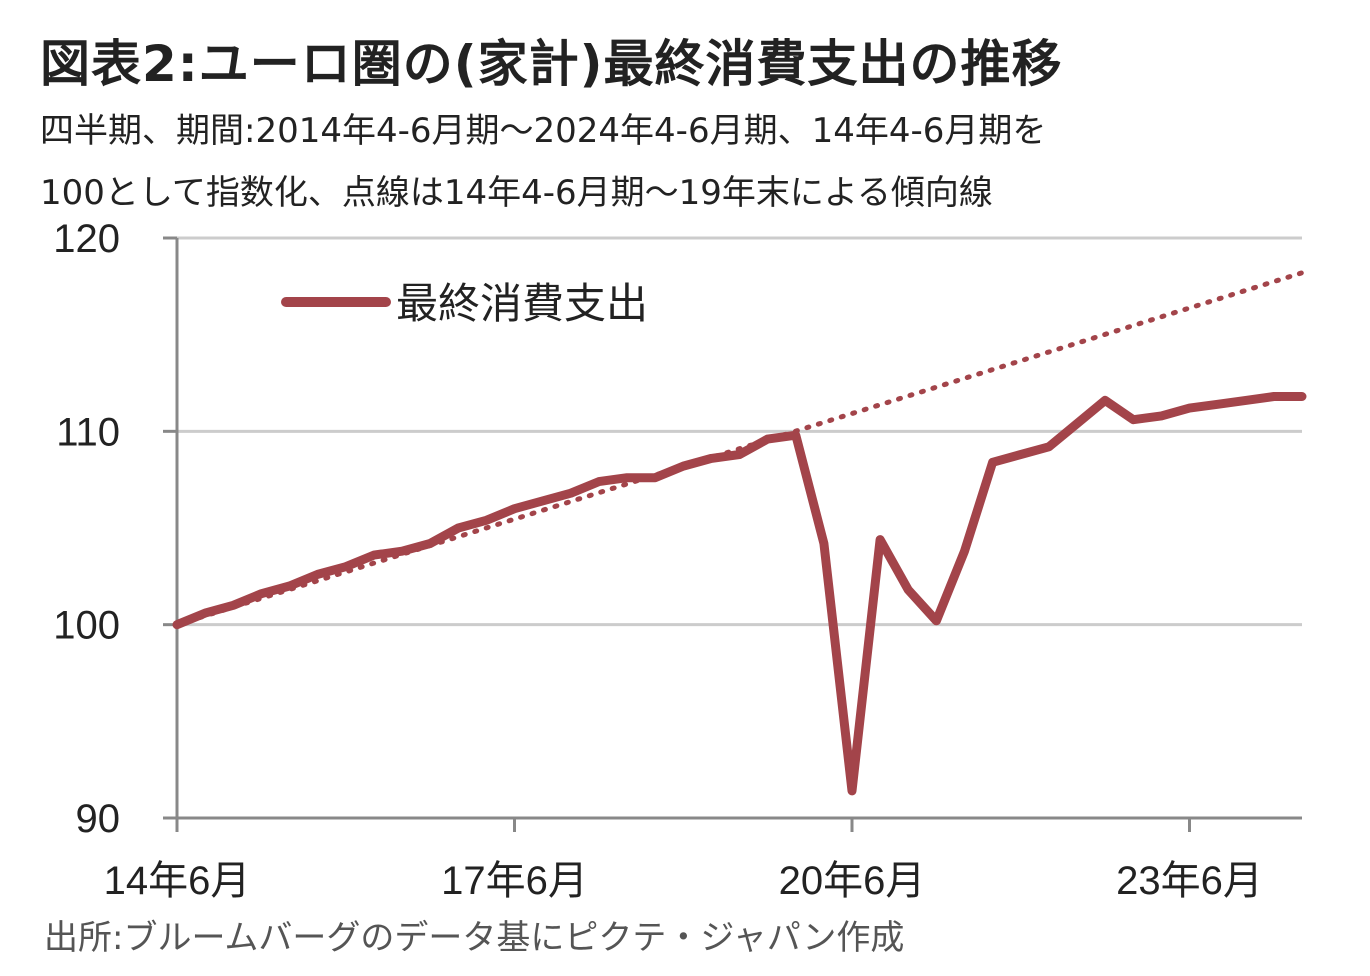 This screenshot has height=976, width=1370. What do you see at coordinates (543, 131) in the screenshot?
I see `subtitle-line-1: 四半期、期間:2014年4-6月期〜2024年4-6月期、14年4-6月期を` at bounding box center [543, 131].